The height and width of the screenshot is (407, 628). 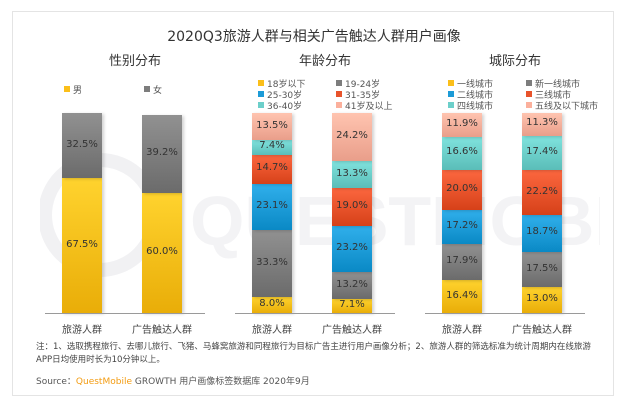 I want to click on city-bar-segment: 11.3%, so click(x=542, y=124).